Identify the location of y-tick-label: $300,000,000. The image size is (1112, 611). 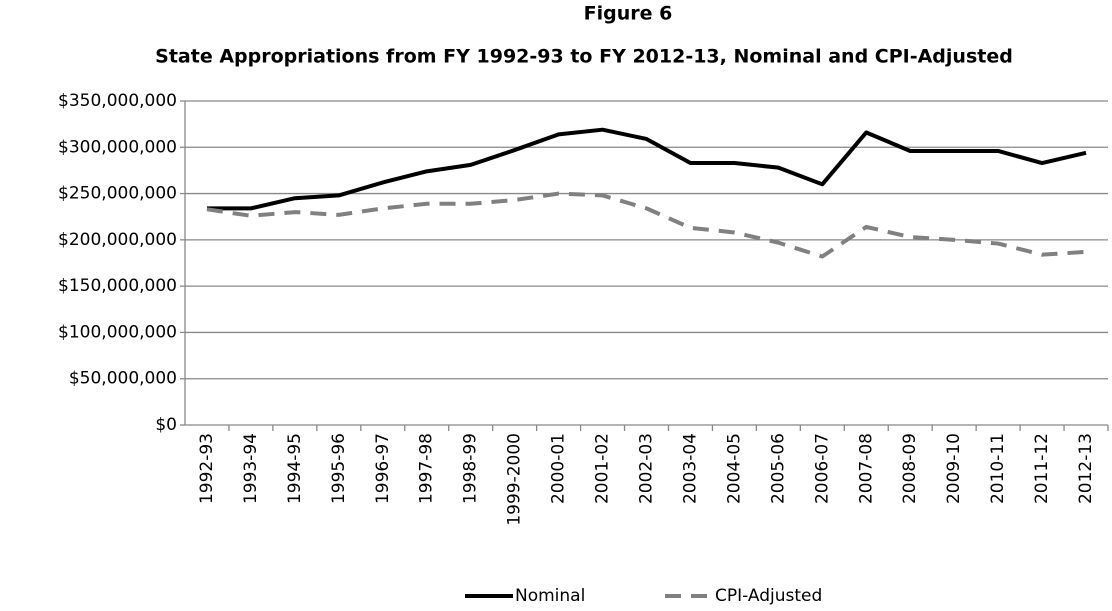
(117, 147).